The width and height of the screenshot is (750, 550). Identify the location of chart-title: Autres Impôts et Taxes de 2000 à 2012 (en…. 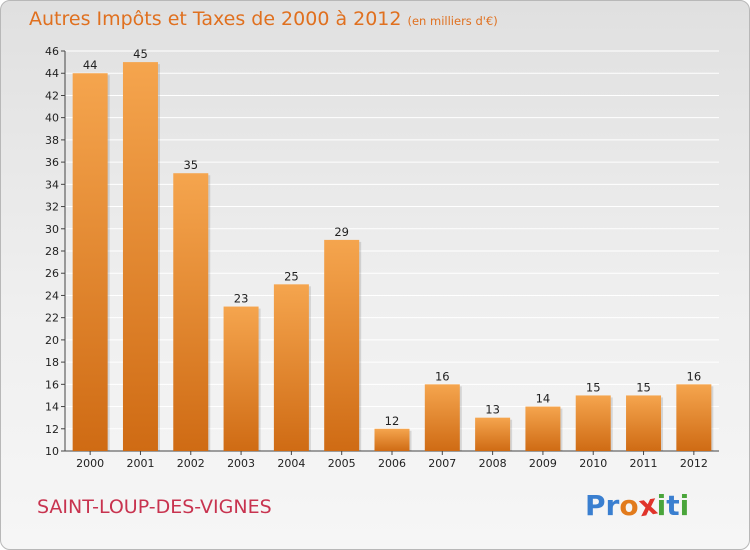
(263, 19).